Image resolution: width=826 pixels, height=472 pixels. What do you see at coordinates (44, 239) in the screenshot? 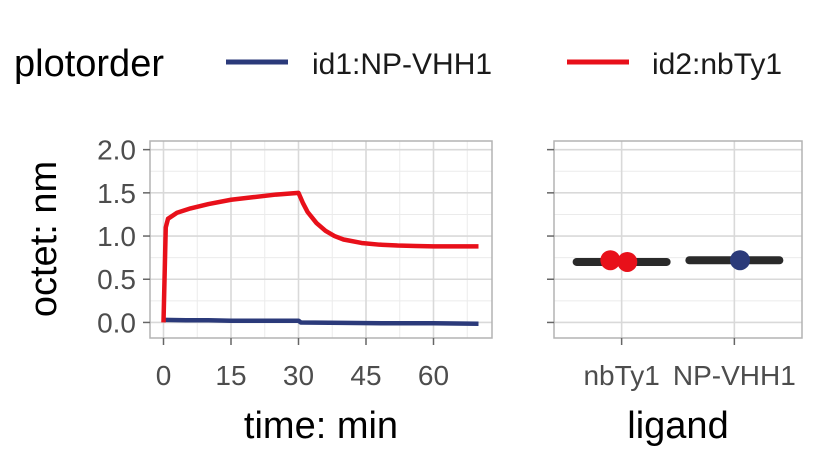
I see `left-y-axis-title: octet: nm` at bounding box center [44, 239].